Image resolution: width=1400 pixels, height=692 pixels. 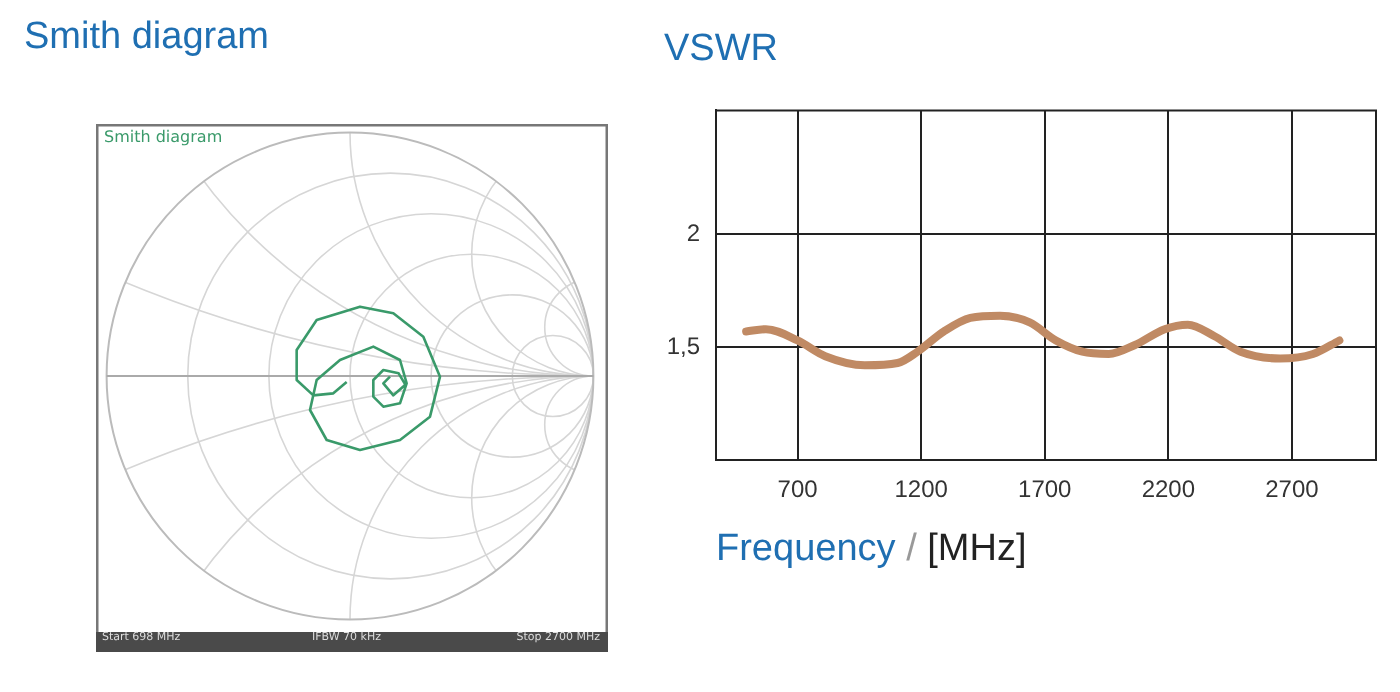 I want to click on x-tick-label: 1200, so click(x=921, y=489).